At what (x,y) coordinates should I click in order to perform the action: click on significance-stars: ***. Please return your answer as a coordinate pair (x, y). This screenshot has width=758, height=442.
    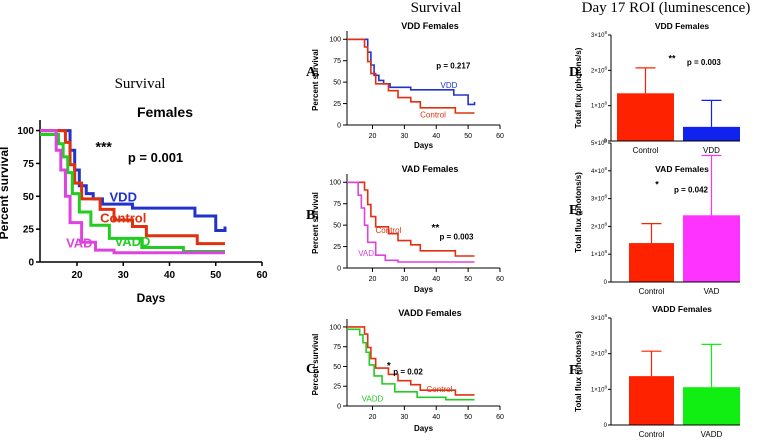
    Looking at the image, I should click on (104, 147).